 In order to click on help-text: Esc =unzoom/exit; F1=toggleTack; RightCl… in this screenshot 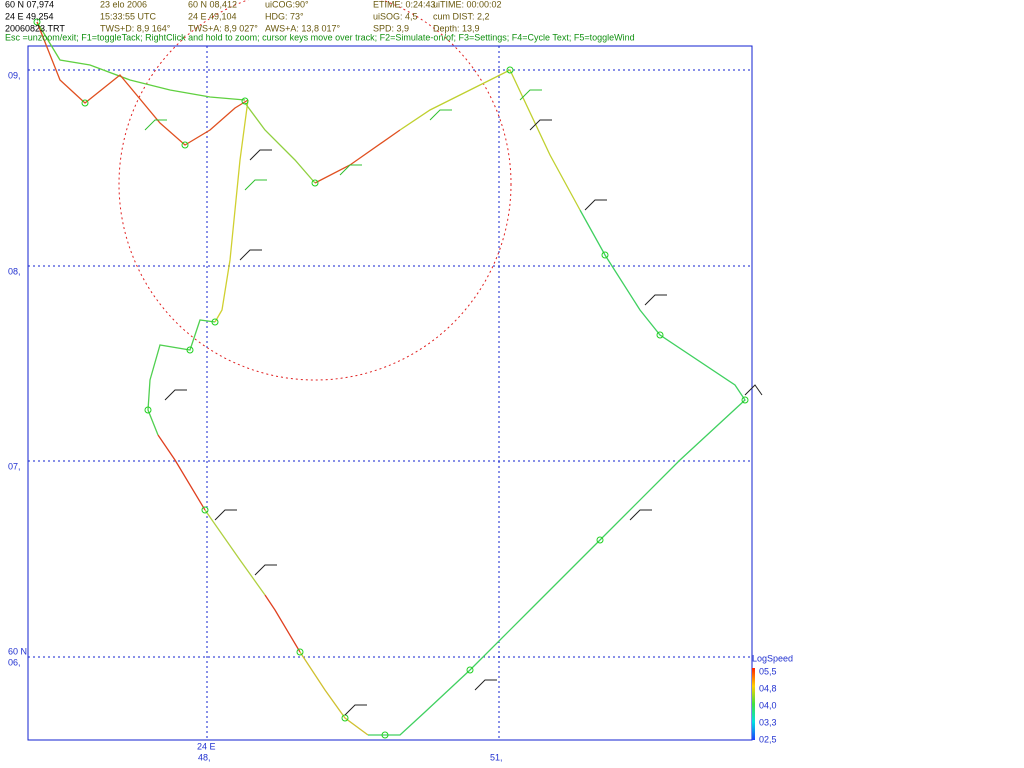, I will do `click(320, 37)`.